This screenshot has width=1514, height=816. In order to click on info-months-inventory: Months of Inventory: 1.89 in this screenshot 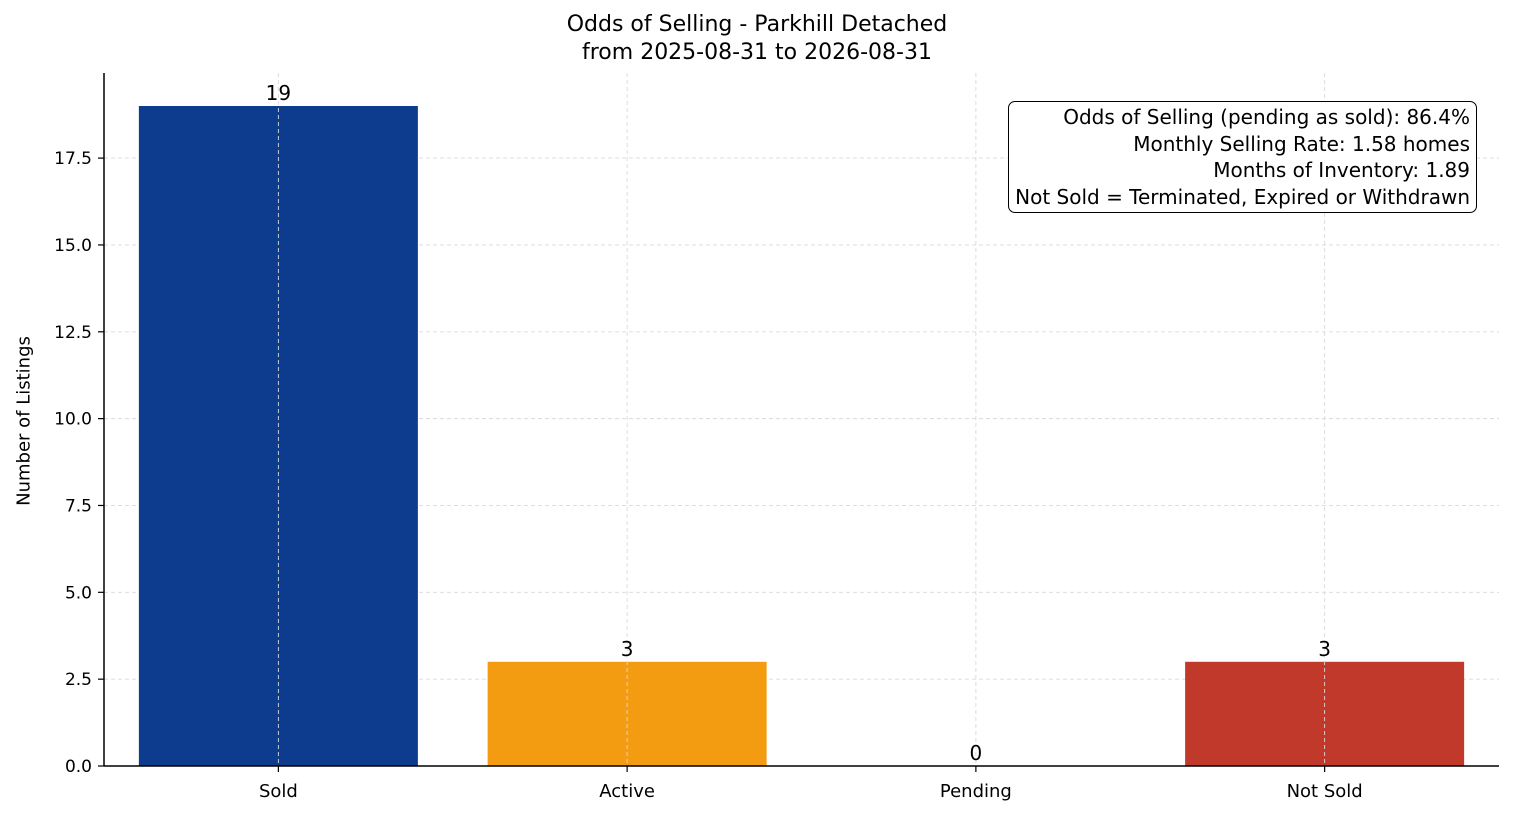, I will do `click(1341, 170)`.